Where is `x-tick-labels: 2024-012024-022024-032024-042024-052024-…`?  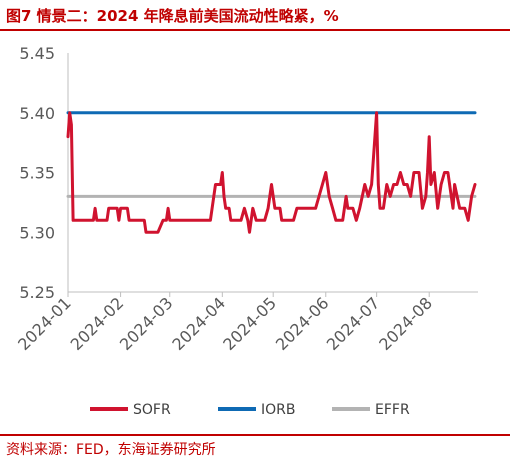 x-tick-labels: 2024-012024-022024-032024-042024-052024-… is located at coordinates (225, 323).